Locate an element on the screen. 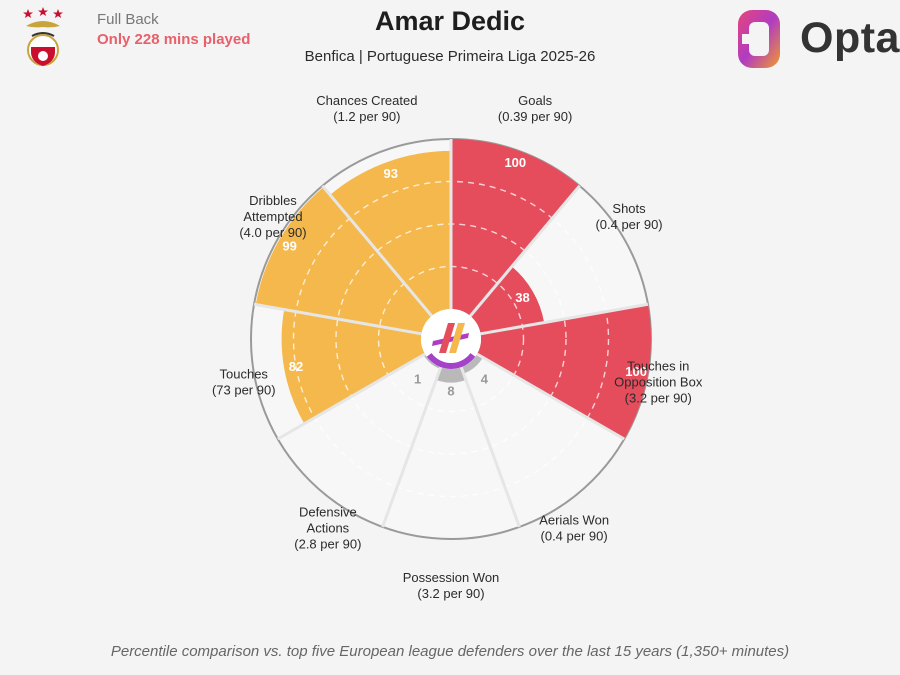 The width and height of the screenshot is (900, 675). category-rate: (0.39 per 90) is located at coordinates (535, 116).